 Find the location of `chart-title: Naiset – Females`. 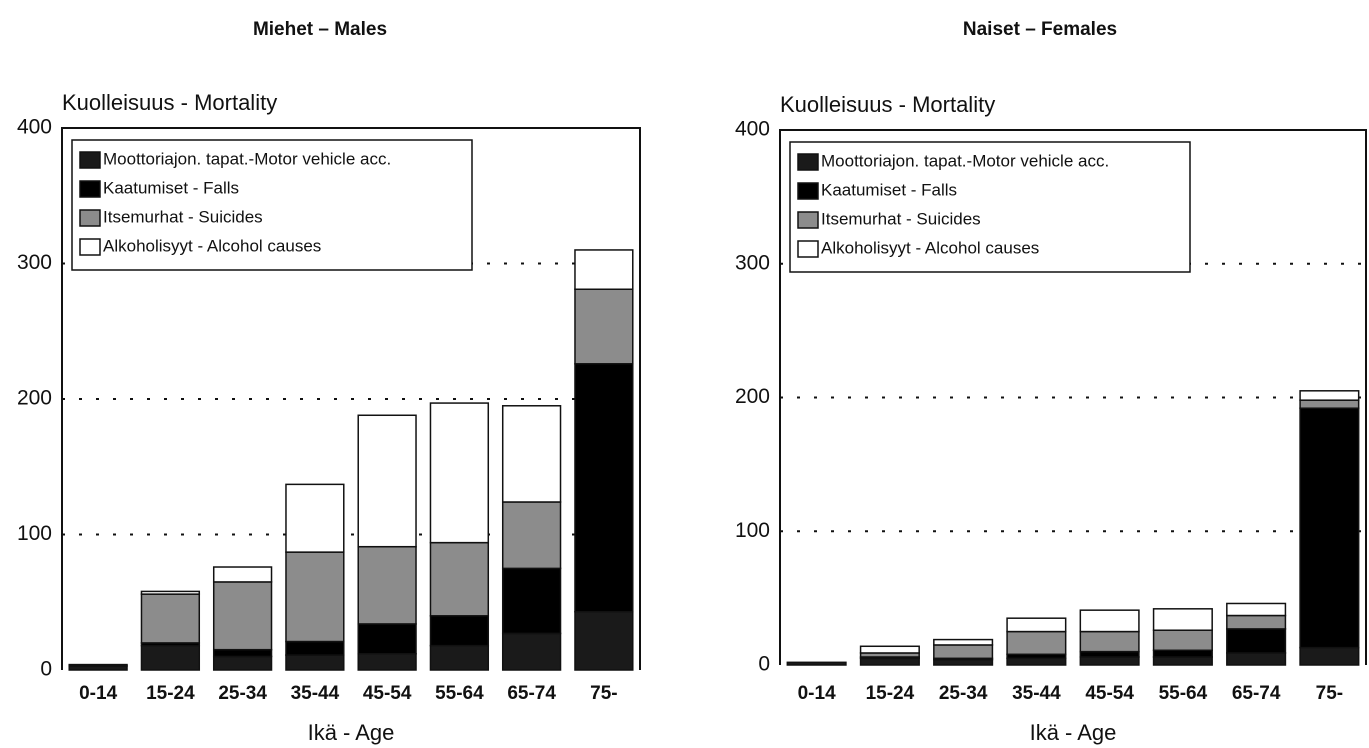

chart-title: Naiset – Females is located at coordinates (1040, 29).